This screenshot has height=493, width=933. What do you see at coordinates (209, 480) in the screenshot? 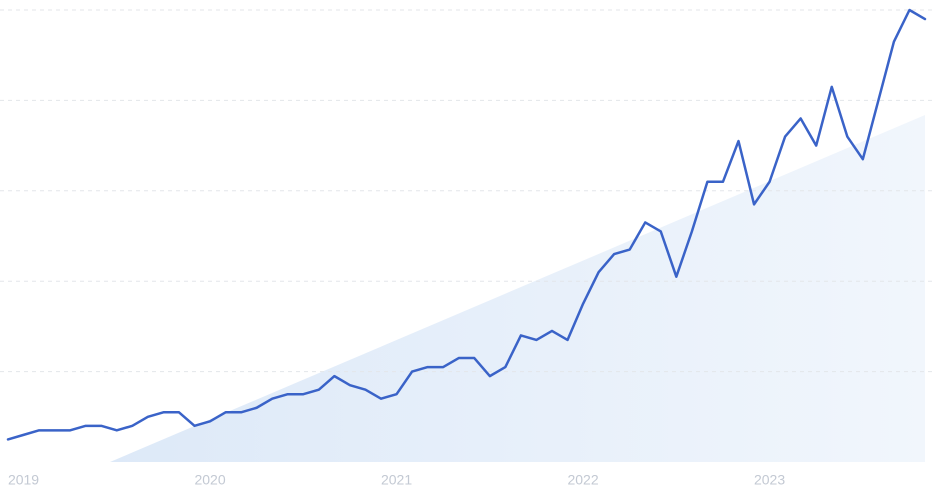
I see `x-tick-label: 2020` at bounding box center [209, 480].